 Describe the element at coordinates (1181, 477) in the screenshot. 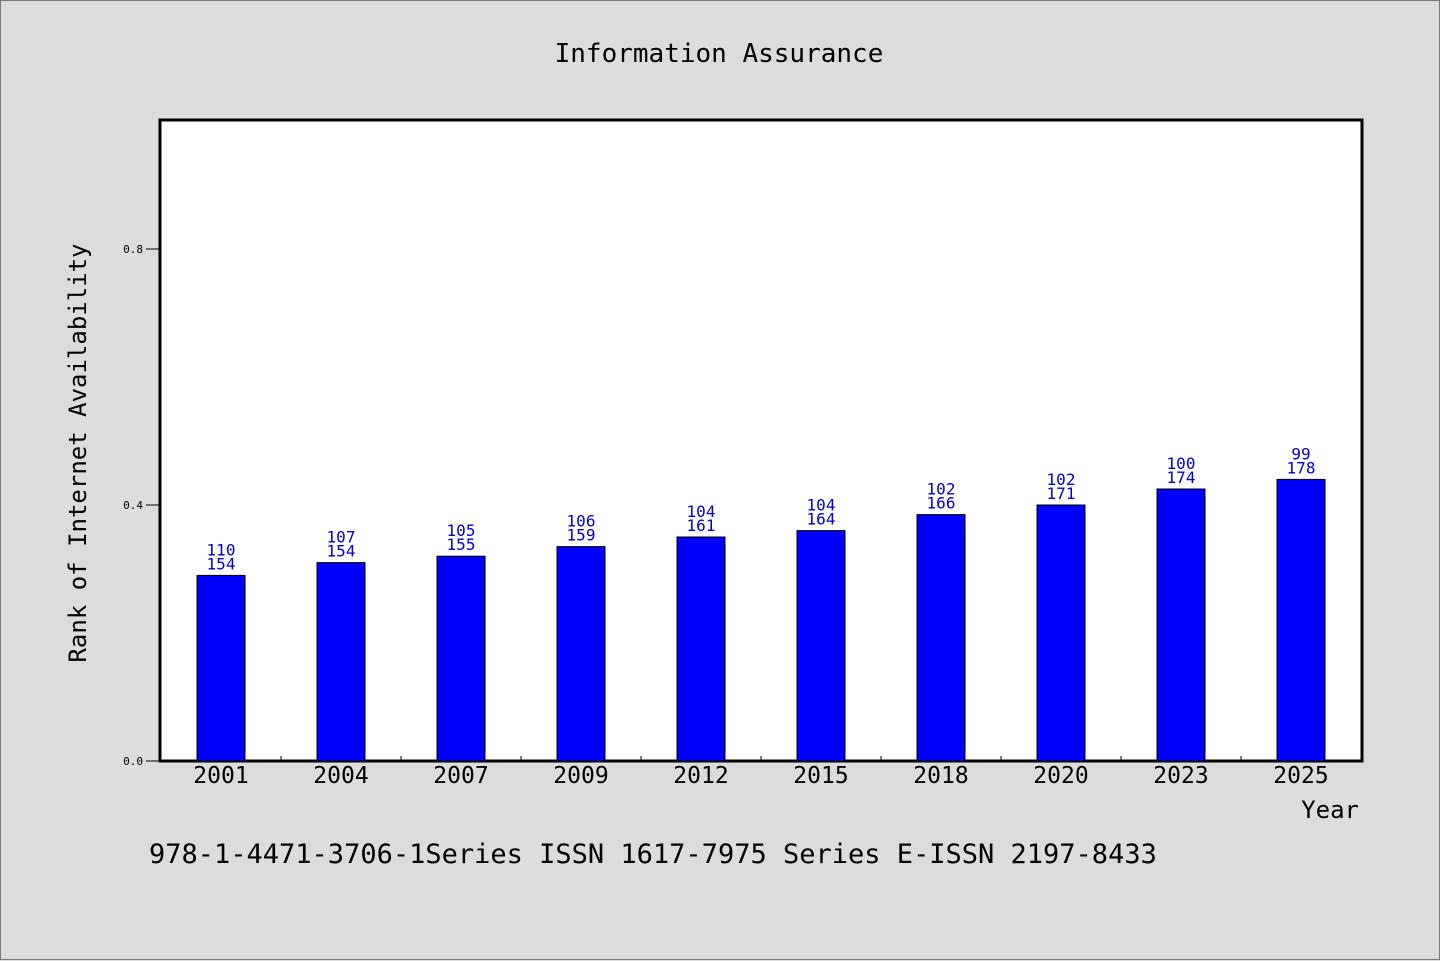

I see `data-label-2023-2: 174` at that location.